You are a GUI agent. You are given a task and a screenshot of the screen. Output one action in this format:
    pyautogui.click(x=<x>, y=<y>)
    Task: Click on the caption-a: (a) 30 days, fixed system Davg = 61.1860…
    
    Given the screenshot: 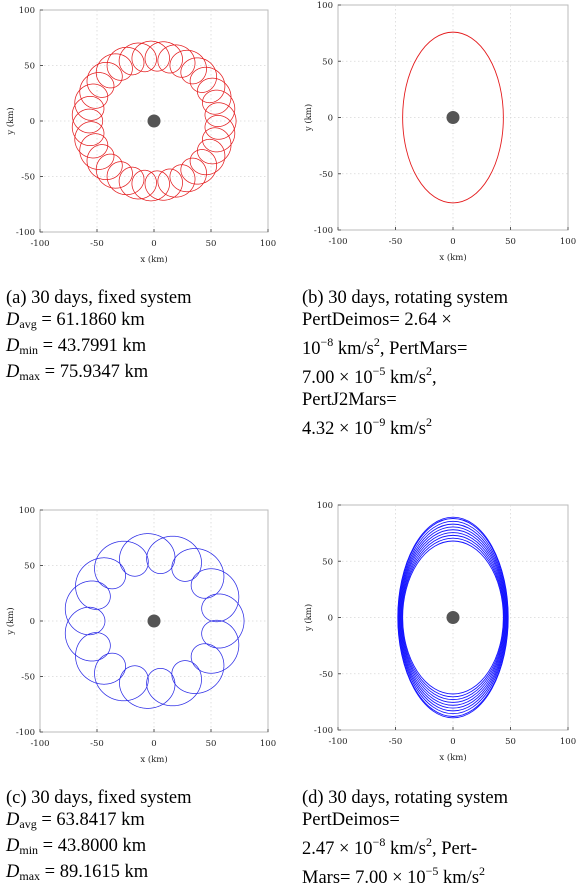 What is the action you would take?
    pyautogui.click(x=99, y=335)
    